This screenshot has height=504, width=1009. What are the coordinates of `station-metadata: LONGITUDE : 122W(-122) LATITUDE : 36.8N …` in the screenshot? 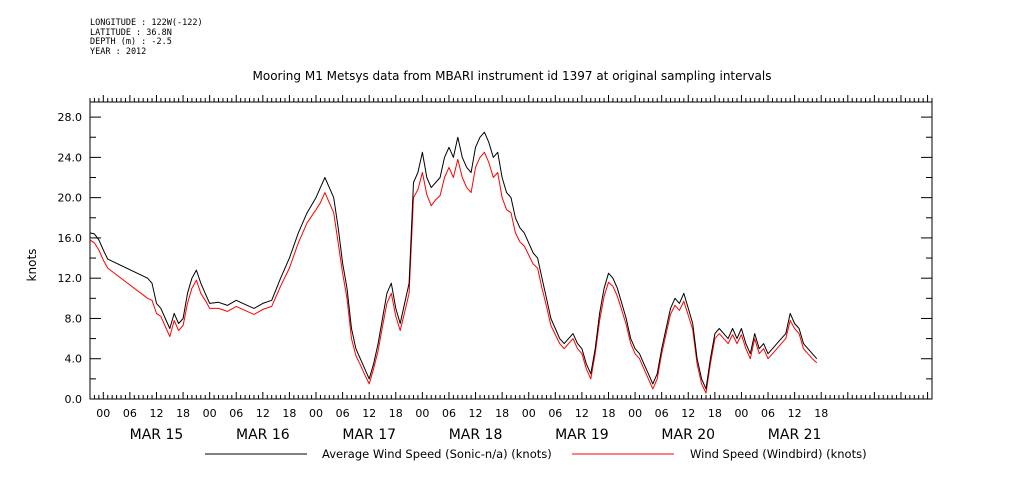 It's located at (146, 37).